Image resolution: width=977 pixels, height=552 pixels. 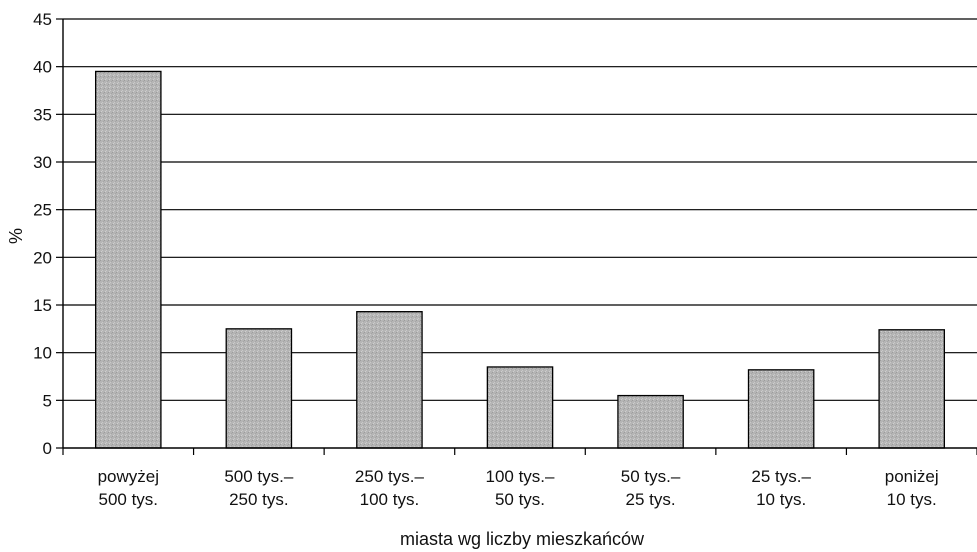 What do you see at coordinates (781, 476) in the screenshot?
I see `x-category-label-line1: 25 tys.–` at bounding box center [781, 476].